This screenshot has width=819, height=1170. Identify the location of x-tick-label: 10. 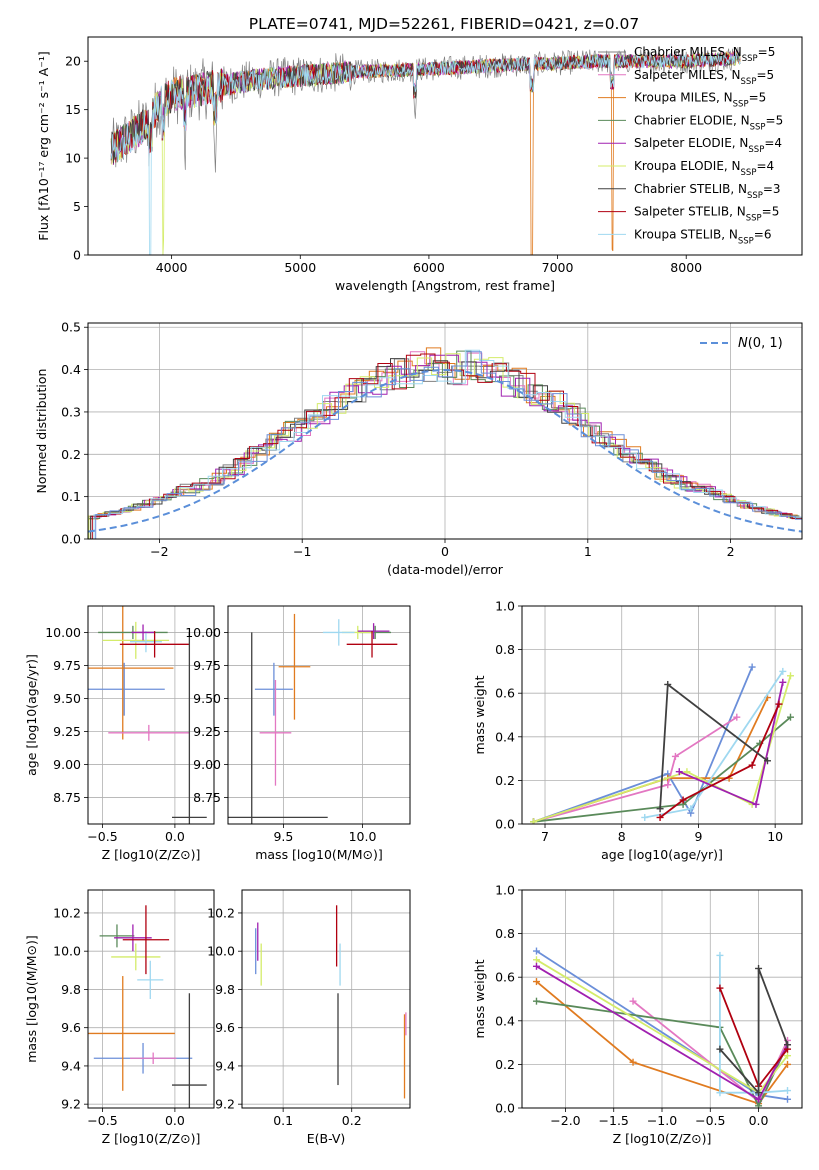
(775, 836).